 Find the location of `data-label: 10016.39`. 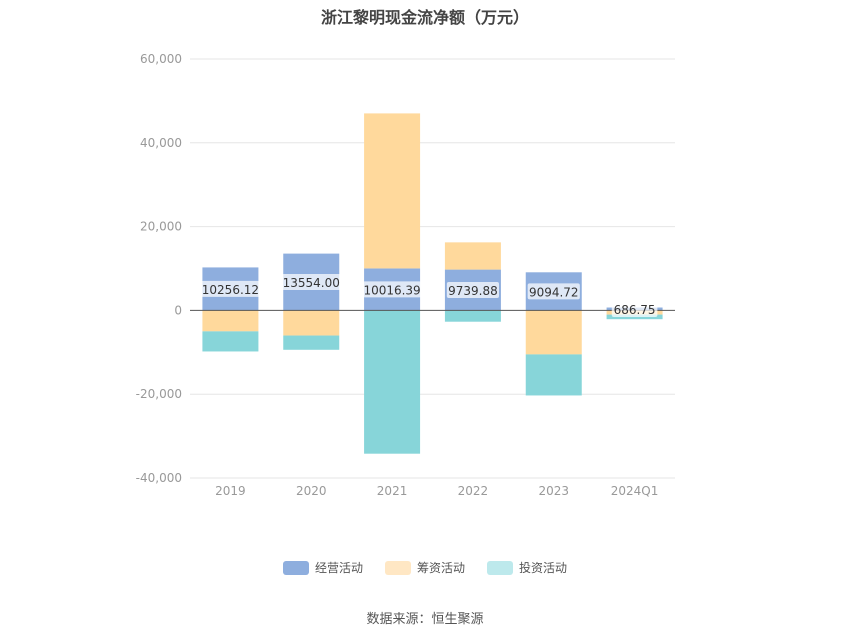

data-label: 10016.39 is located at coordinates (391, 290).